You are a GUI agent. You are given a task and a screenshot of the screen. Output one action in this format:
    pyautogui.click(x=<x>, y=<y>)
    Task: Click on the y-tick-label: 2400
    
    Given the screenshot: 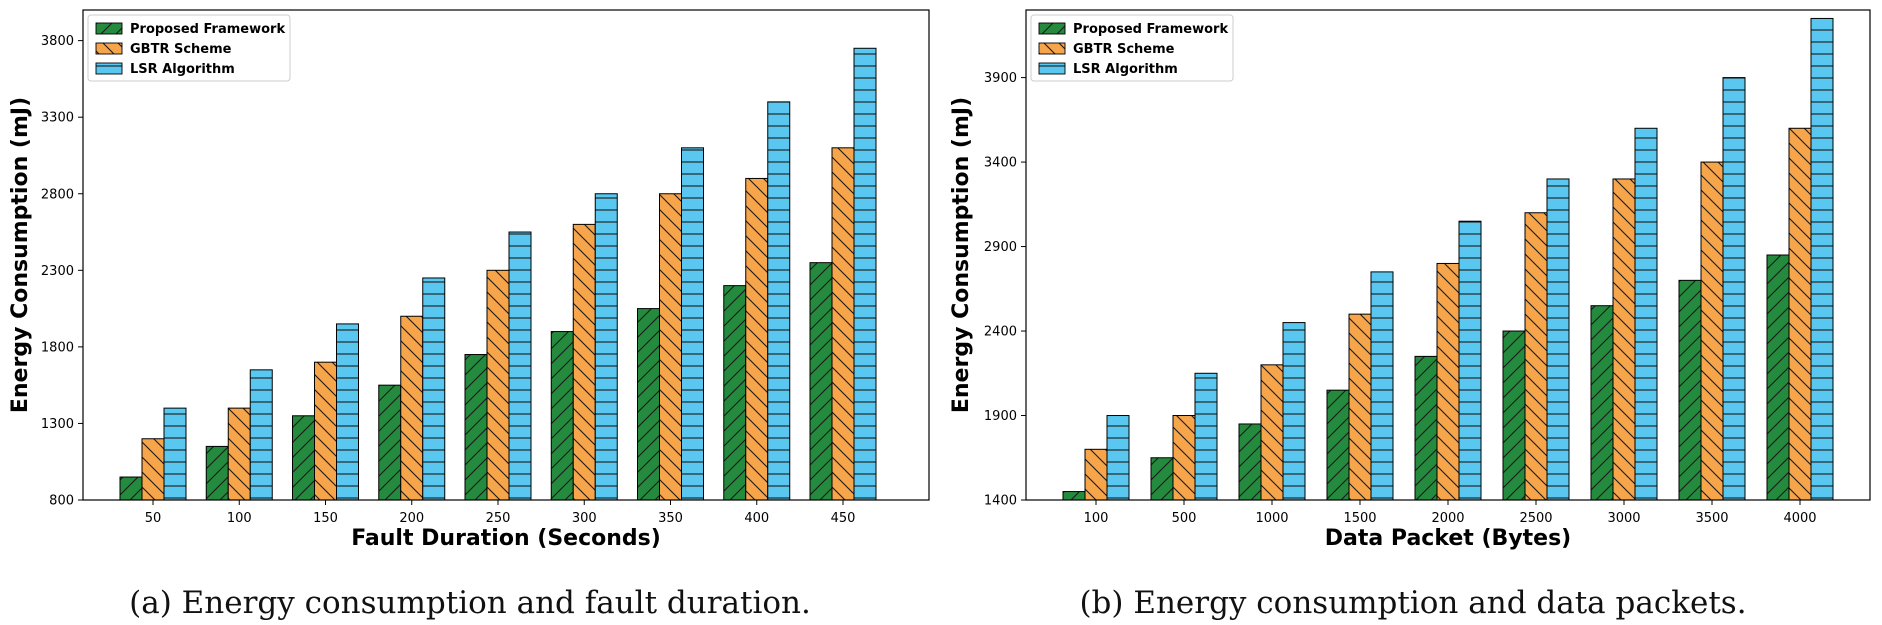 What is the action you would take?
    pyautogui.click(x=1000, y=332)
    